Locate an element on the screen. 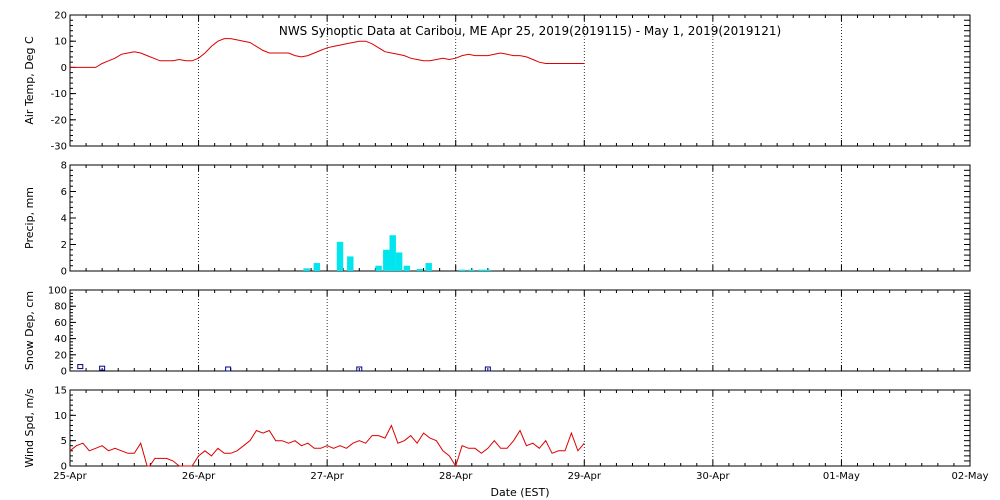  wind-speed-y-tick-label: 0 is located at coordinates (64, 467).